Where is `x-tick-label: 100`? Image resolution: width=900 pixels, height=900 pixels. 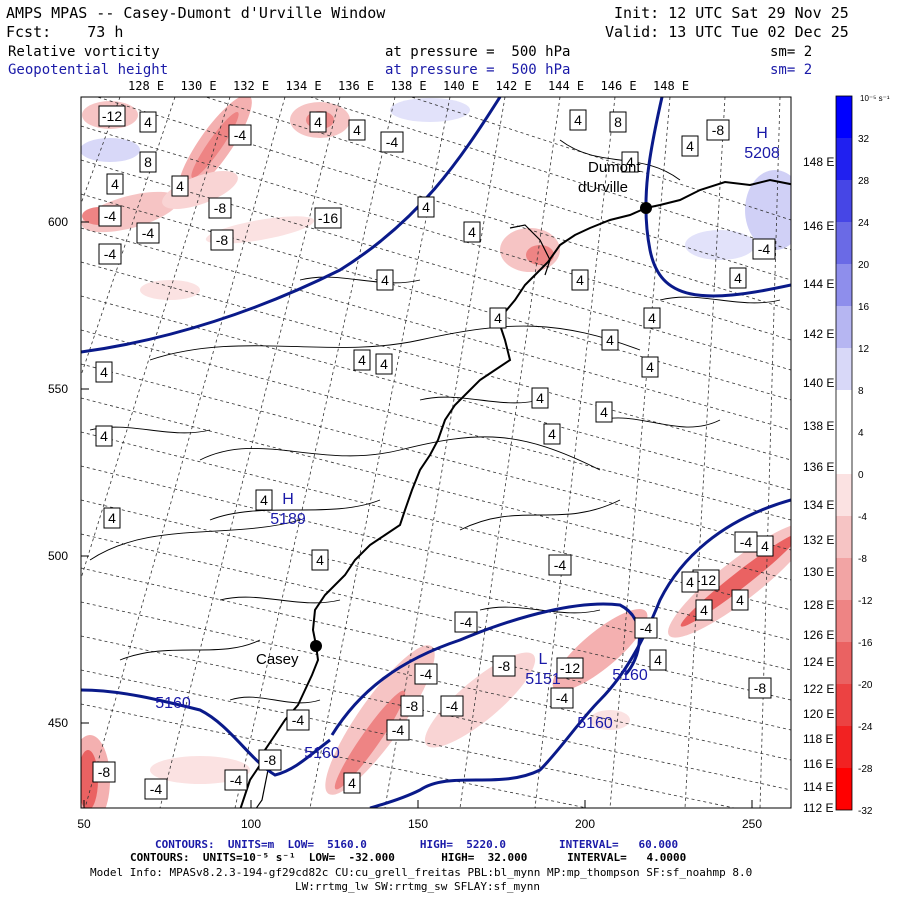
x-tick-label: 100 is located at coordinates (251, 824).